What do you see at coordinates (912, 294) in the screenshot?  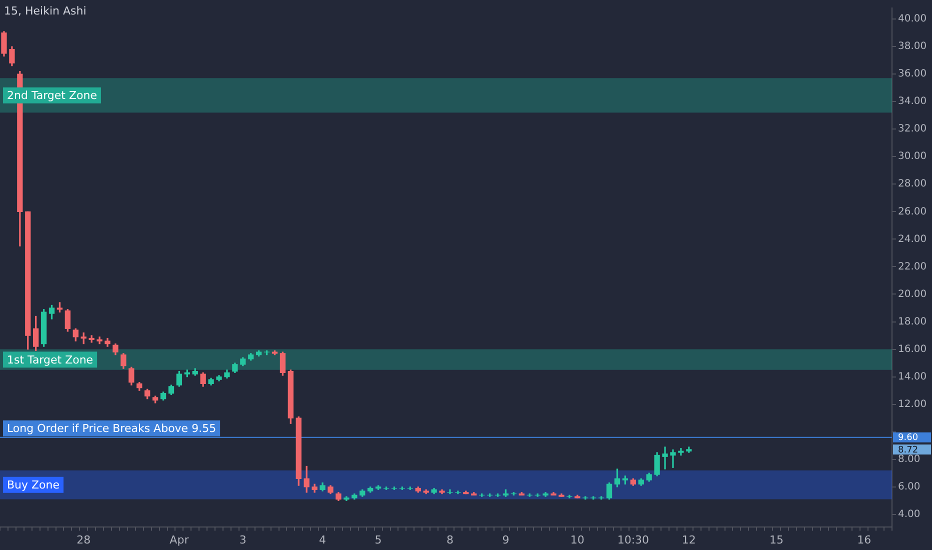 I see `y-tick-label: 20.00` at bounding box center [912, 294].